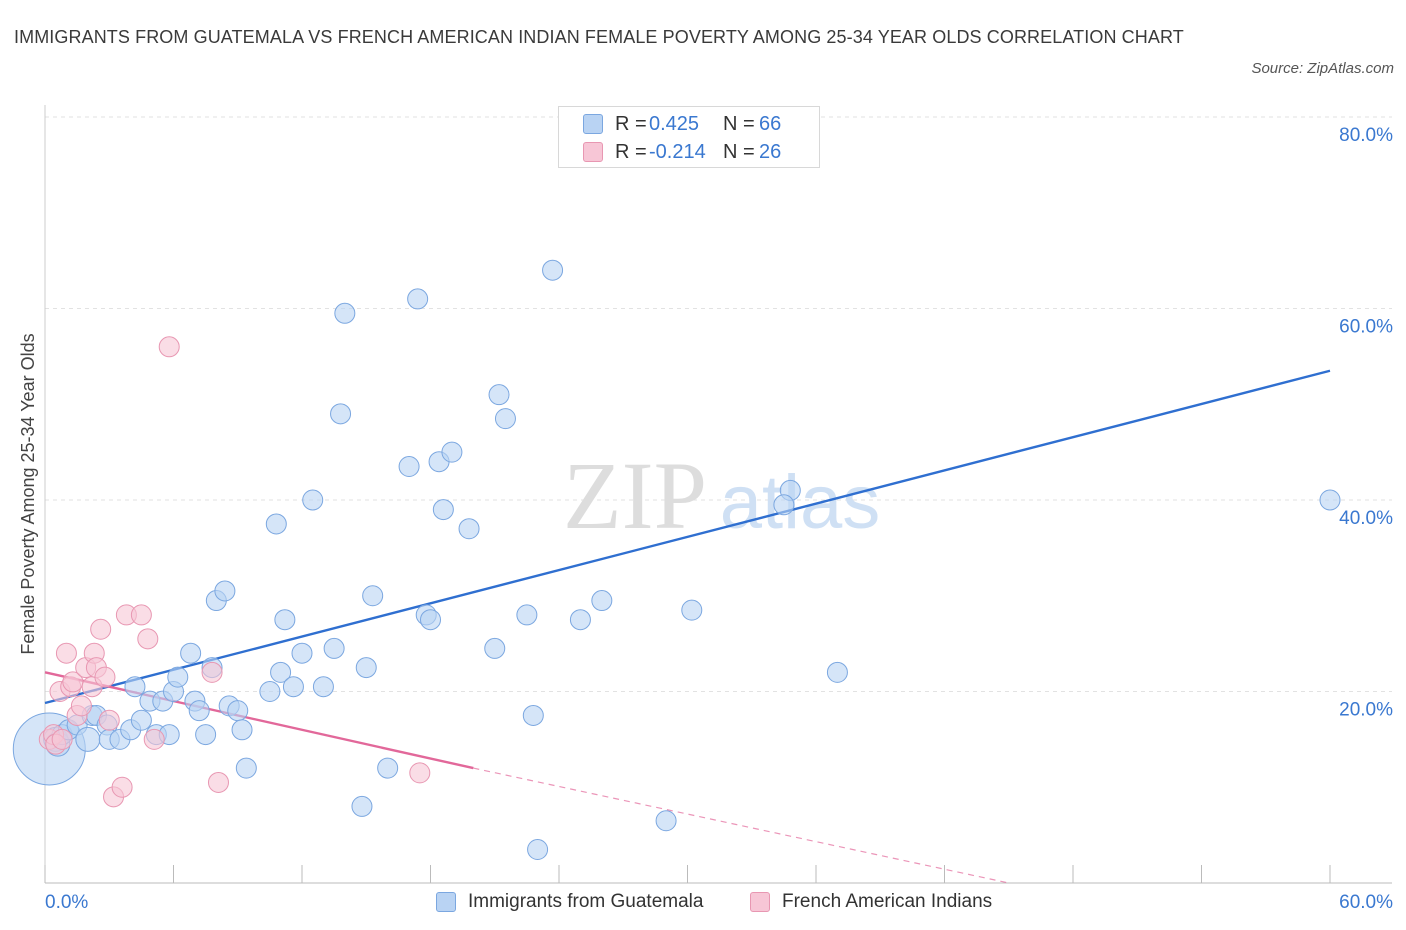  Describe the element at coordinates (1322, 68) in the screenshot. I see `source-label: Source: ZipAtlas.com` at that location.